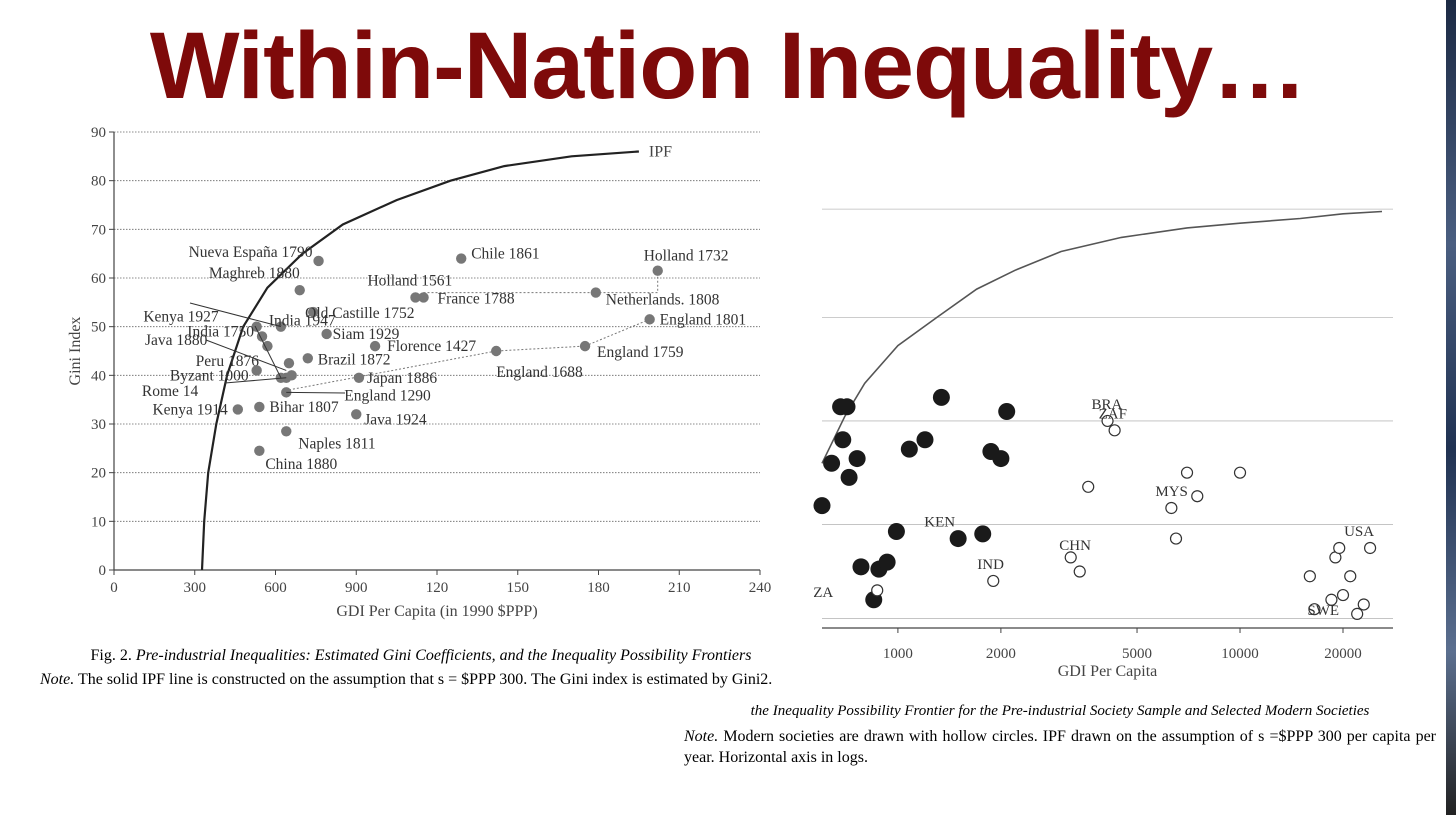 Image resolution: width=1456 pixels, height=815 pixels. What do you see at coordinates (701, 736) in the screenshot?
I see `right-note-label: Note.` at bounding box center [701, 736].